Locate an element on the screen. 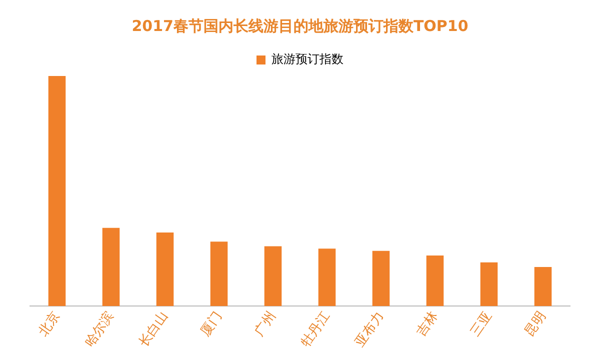 The image size is (600, 357). x-tick-label: 厦门 is located at coordinates (211, 324).